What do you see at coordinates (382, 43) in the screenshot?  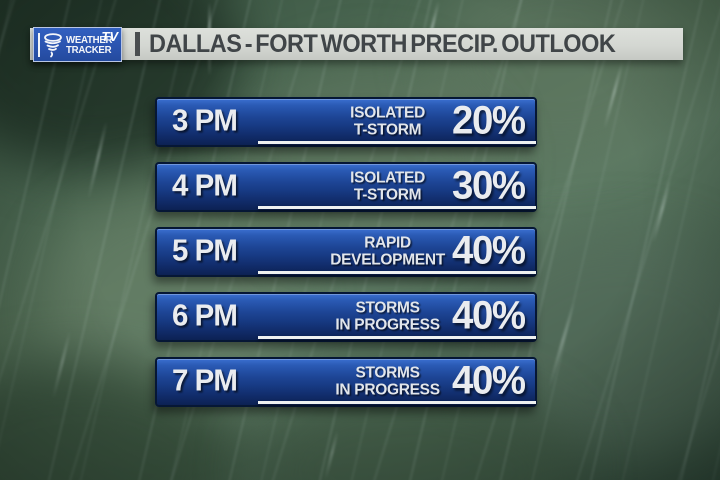 I see `page-title: DALLAS - FORT WORTH PRECIP. OUTLOOK` at bounding box center [382, 43].